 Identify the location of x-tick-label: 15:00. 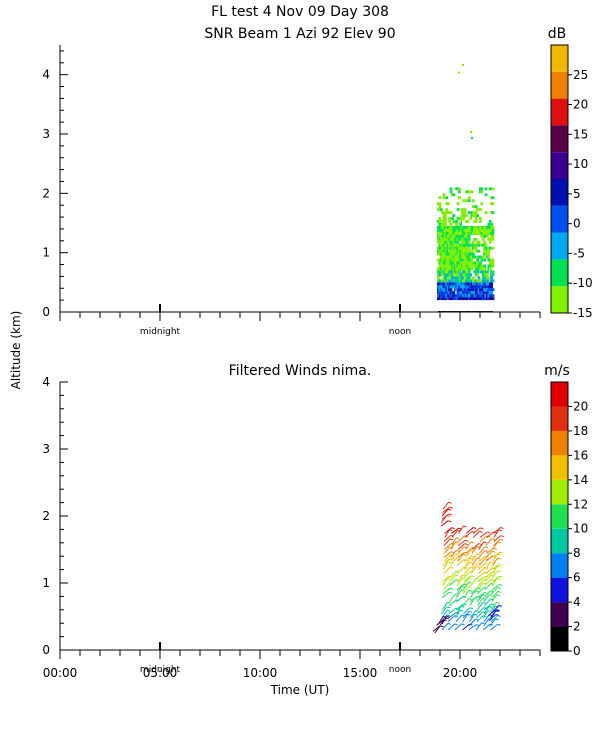
(360, 673).